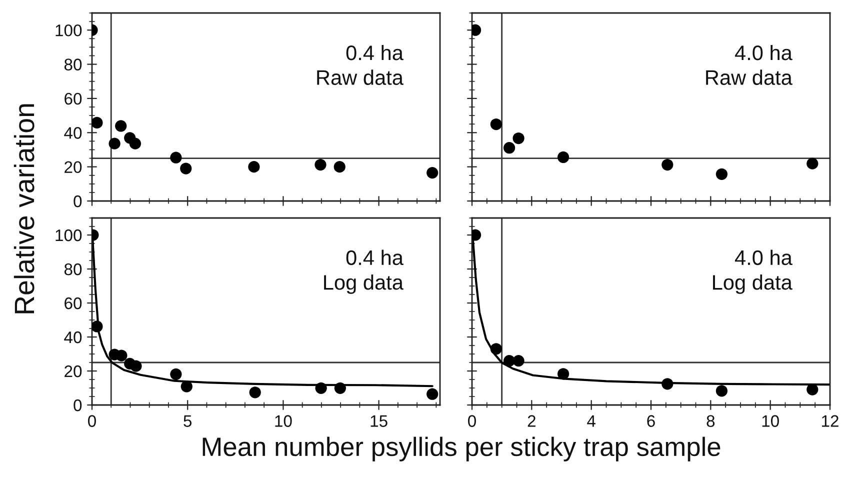  What do you see at coordinates (360, 64) in the screenshot?
I see `annotation: 0.4 ha Raw data` at bounding box center [360, 64].